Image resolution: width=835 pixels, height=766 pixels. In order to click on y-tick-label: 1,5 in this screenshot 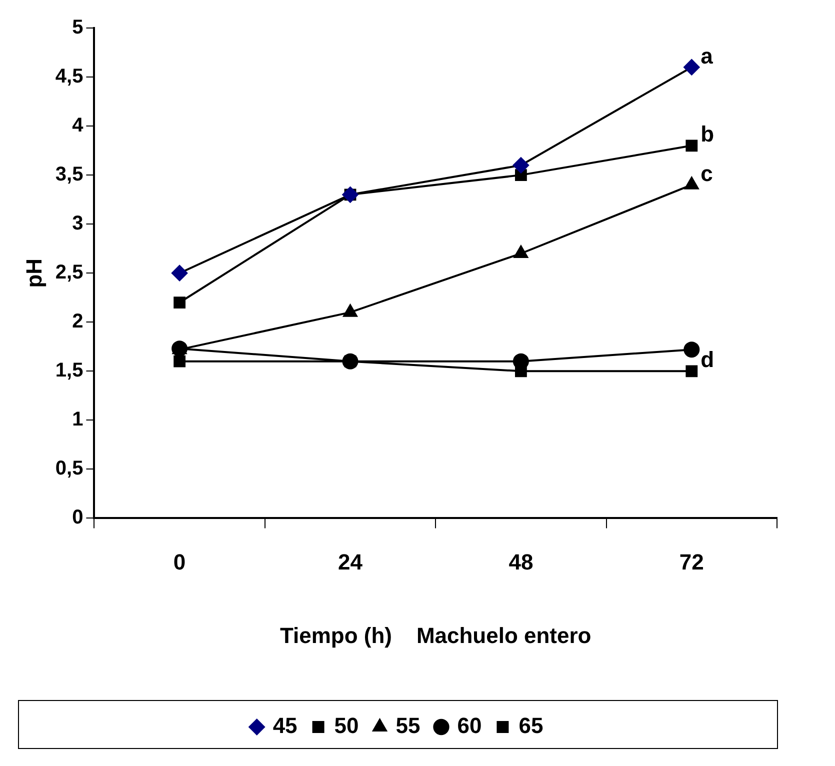, I will do `click(69, 371)`.